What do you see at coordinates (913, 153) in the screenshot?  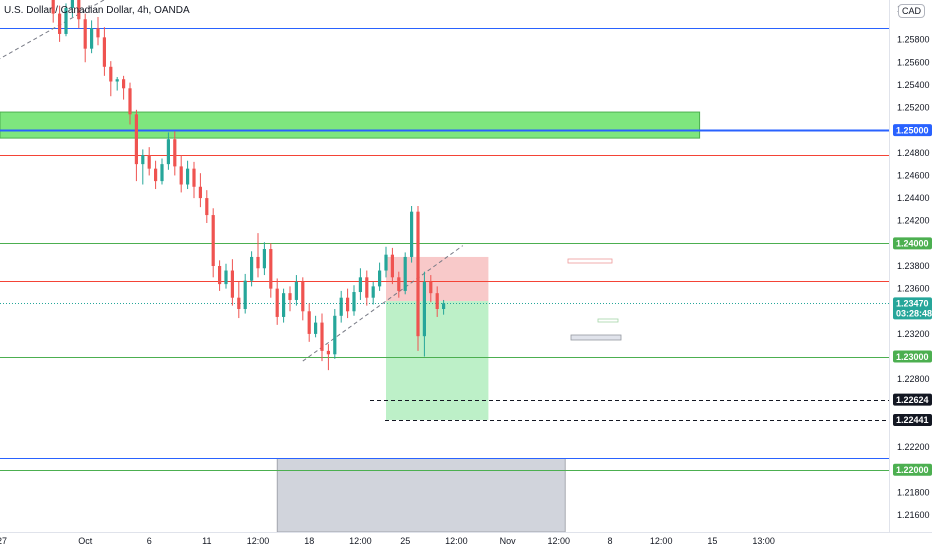 I see `y-tick-label: 1.24800` at bounding box center [913, 153].